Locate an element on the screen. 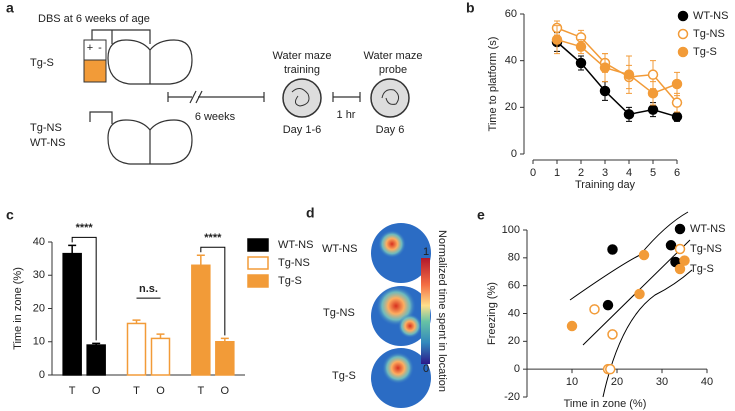 This screenshot has width=735, height=411. heatmap-row-label: Tg-NS is located at coordinates (339, 313).